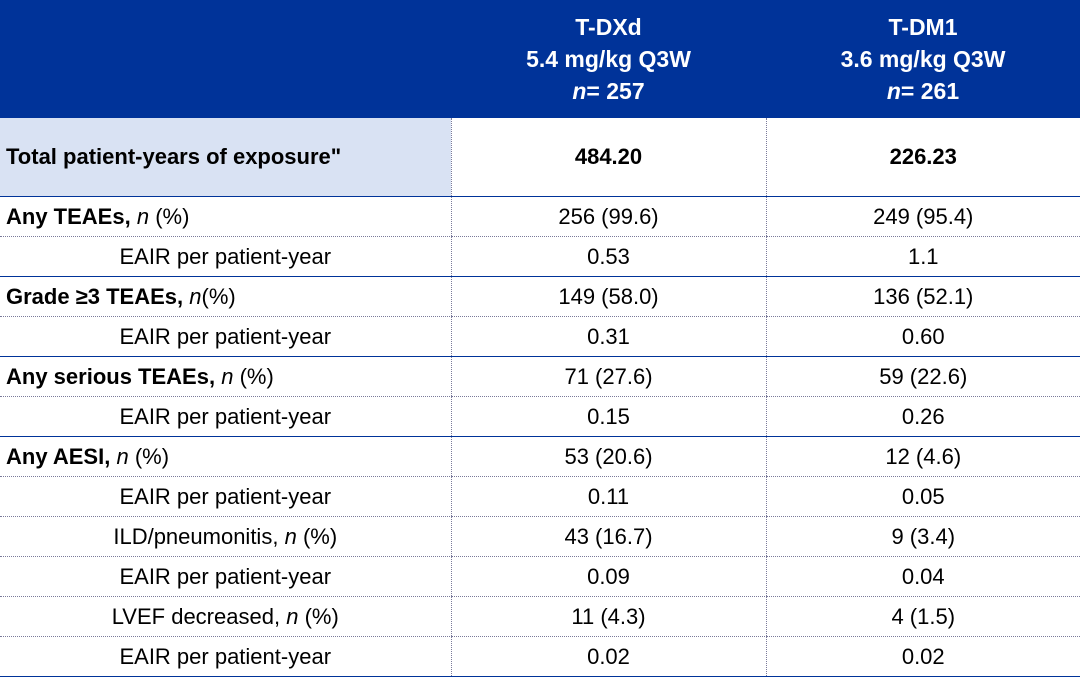 Image resolution: width=1080 pixels, height=685 pixels. Describe the element at coordinates (923, 27) in the screenshot. I see `t-dm1-name: T-DM1` at that location.